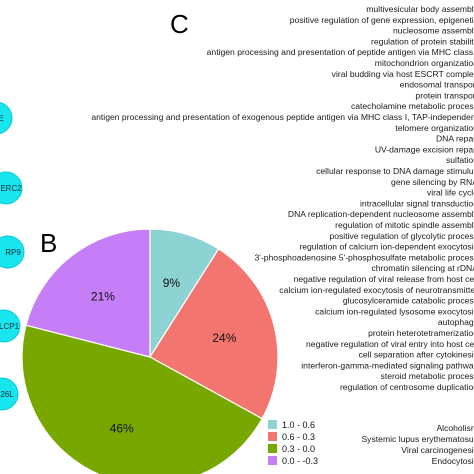 Image resolution: width=474 pixels, height=474 pixels. I want to click on go-term-label: sulfation, so click(460, 160).